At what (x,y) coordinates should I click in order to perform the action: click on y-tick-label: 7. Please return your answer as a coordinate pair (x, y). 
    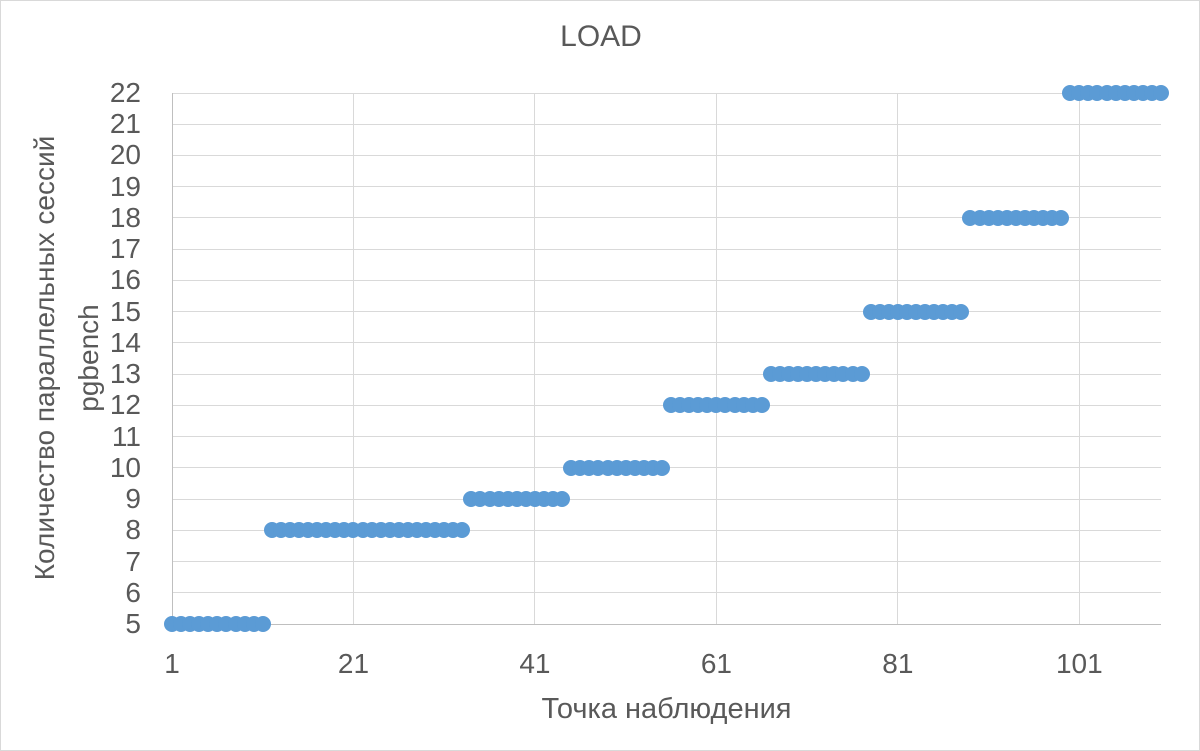
    Looking at the image, I should click on (133, 561).